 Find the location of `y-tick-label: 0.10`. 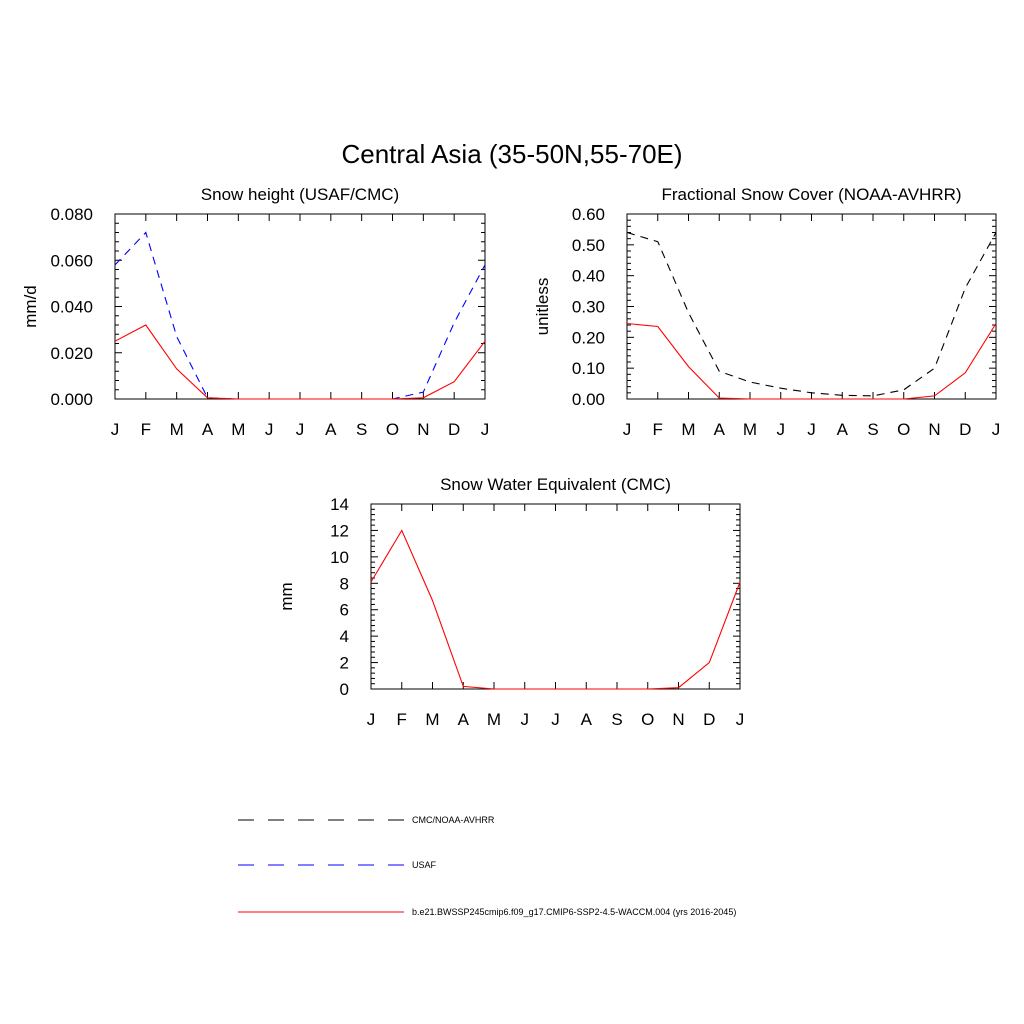

y-tick-label: 0.10 is located at coordinates (588, 368).